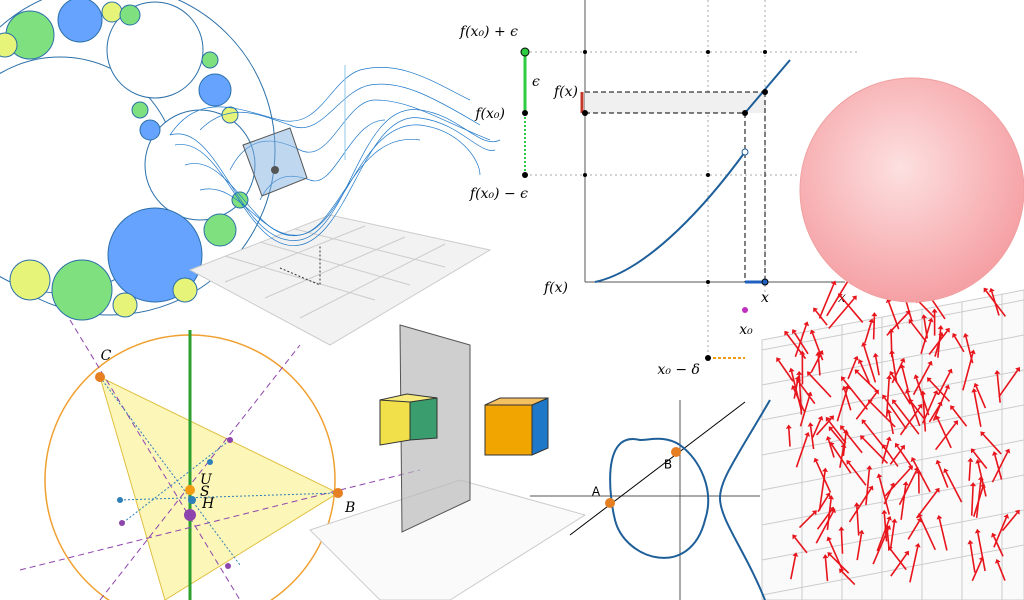  Describe the element at coordinates (555, 288) in the screenshot. I see `label: f(x)` at that location.